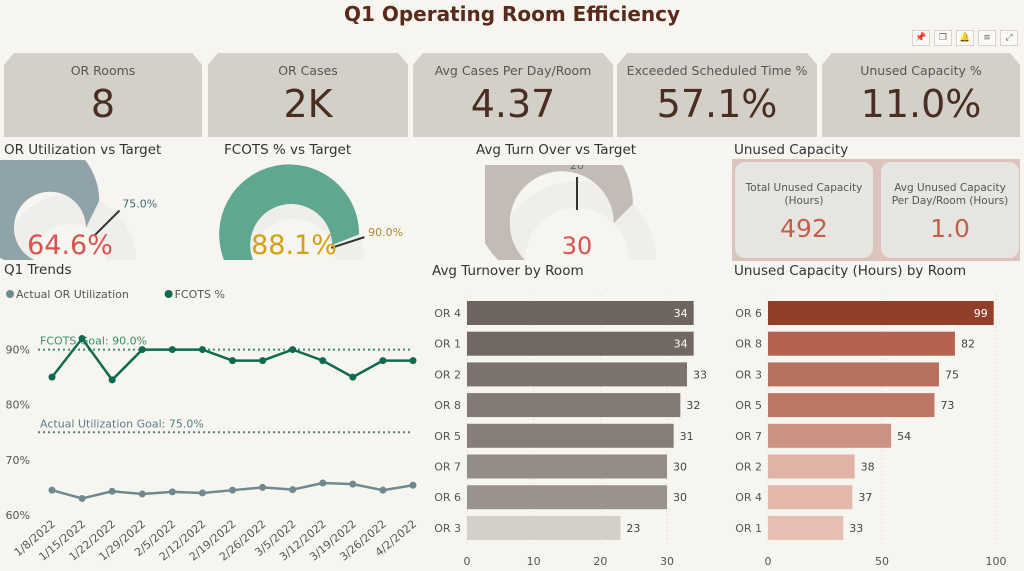  Describe the element at coordinates (447, 467) in the screenshot. I see `category-label: OR 7` at that location.